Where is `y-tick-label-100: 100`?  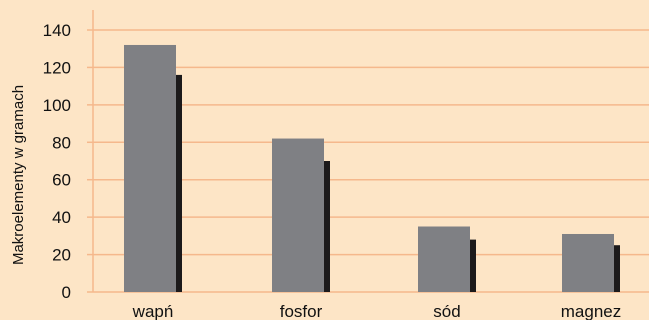
y-tick-label-100: 100 is located at coordinates (57, 105).